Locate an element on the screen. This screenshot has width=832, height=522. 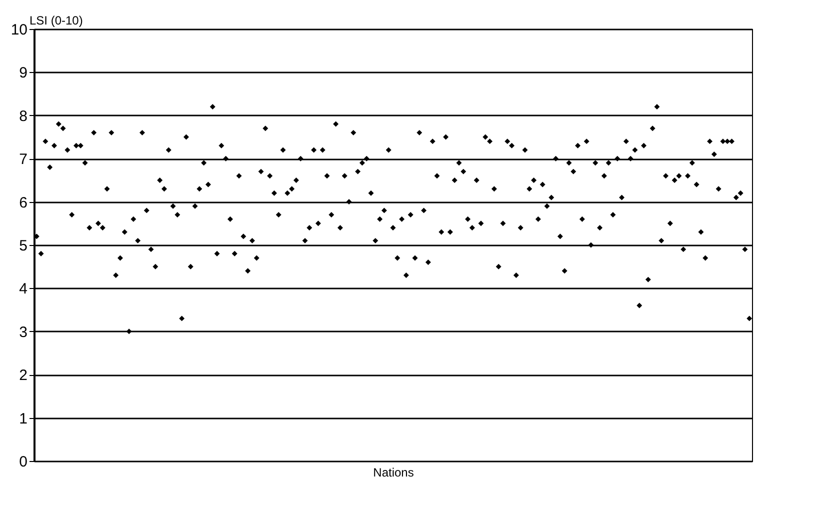
y-tick-label: 5 is located at coordinates (23, 246).